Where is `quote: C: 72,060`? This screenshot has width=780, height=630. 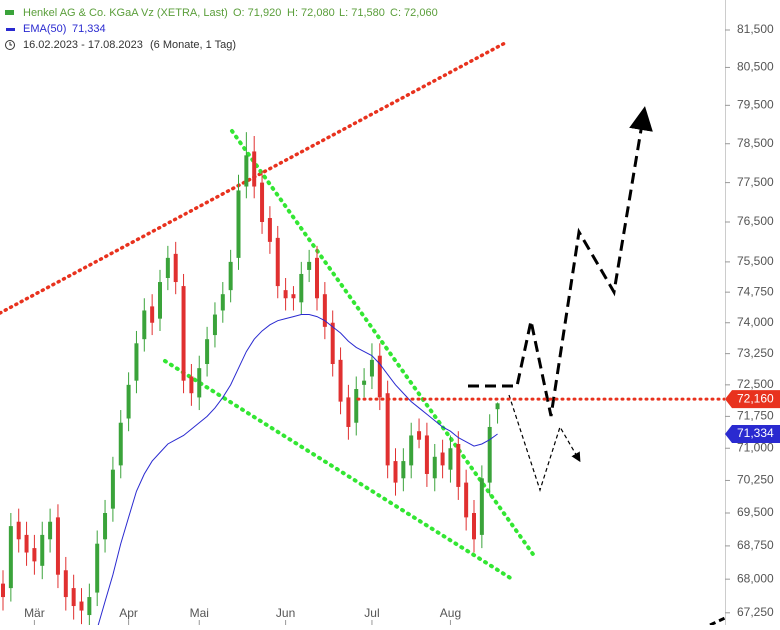 quote: C: 72,060 is located at coordinates (414, 13).